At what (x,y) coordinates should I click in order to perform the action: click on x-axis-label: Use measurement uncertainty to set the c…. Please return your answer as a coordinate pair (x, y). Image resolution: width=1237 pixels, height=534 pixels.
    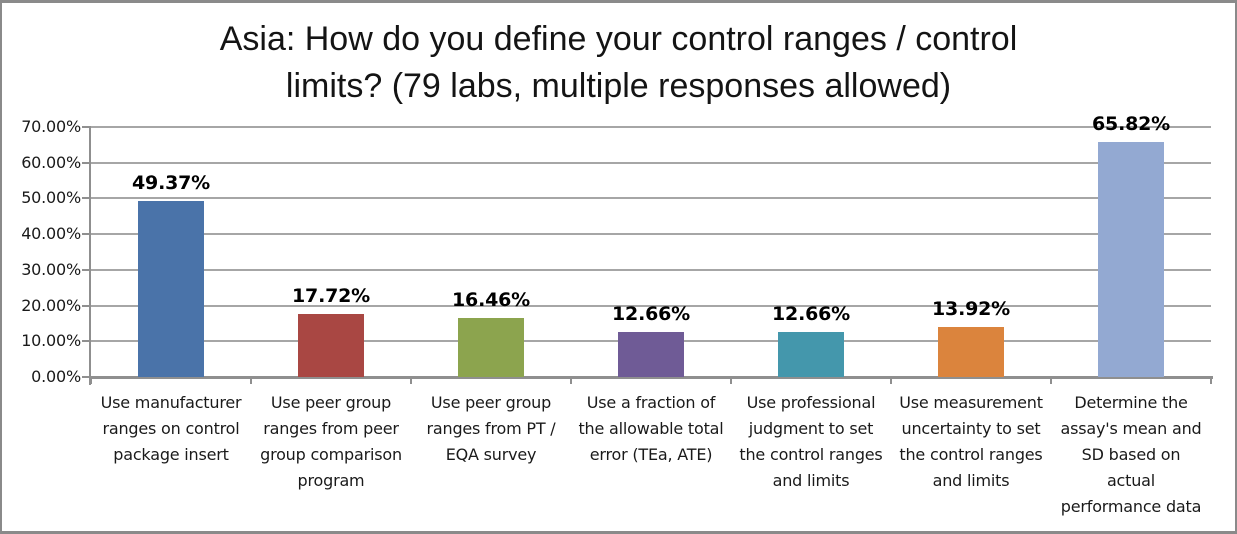
    Looking at the image, I should click on (971, 441).